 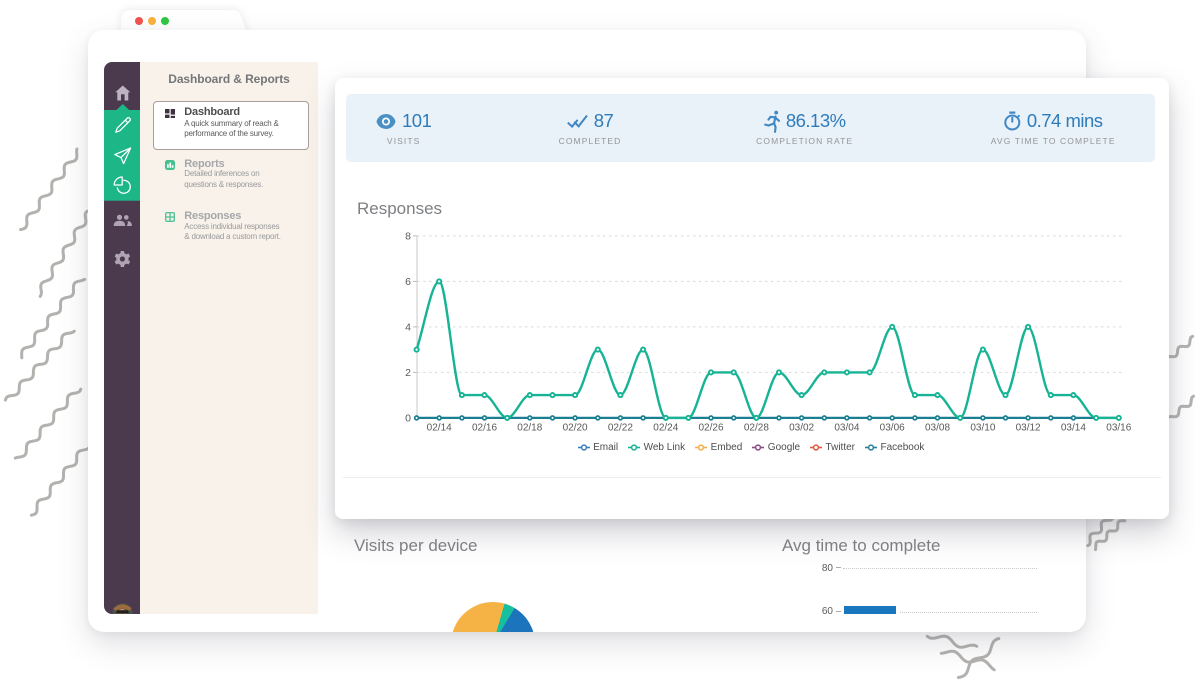 What do you see at coordinates (408, 328) in the screenshot?
I see `svg-text: 4` at bounding box center [408, 328].